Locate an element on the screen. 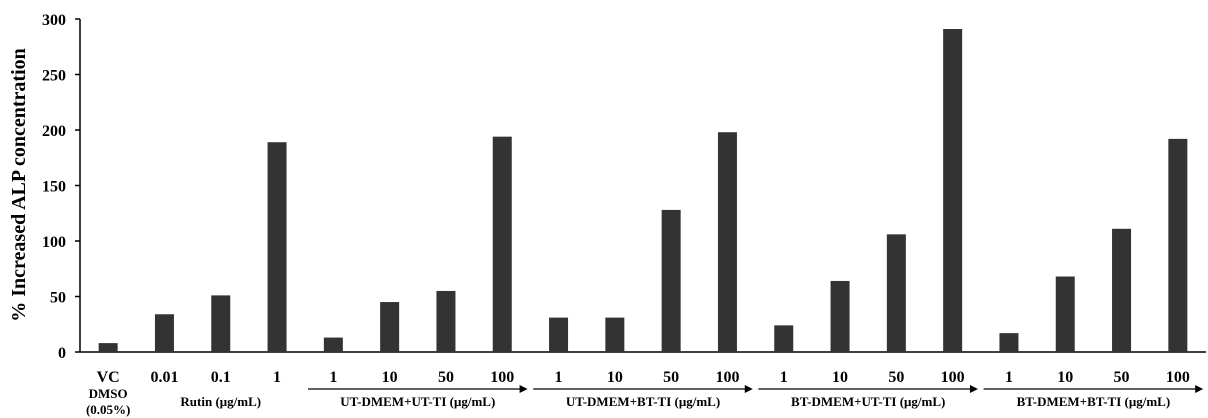 This screenshot has height=418, width=1208. x-tick-label: VC is located at coordinates (108, 377).